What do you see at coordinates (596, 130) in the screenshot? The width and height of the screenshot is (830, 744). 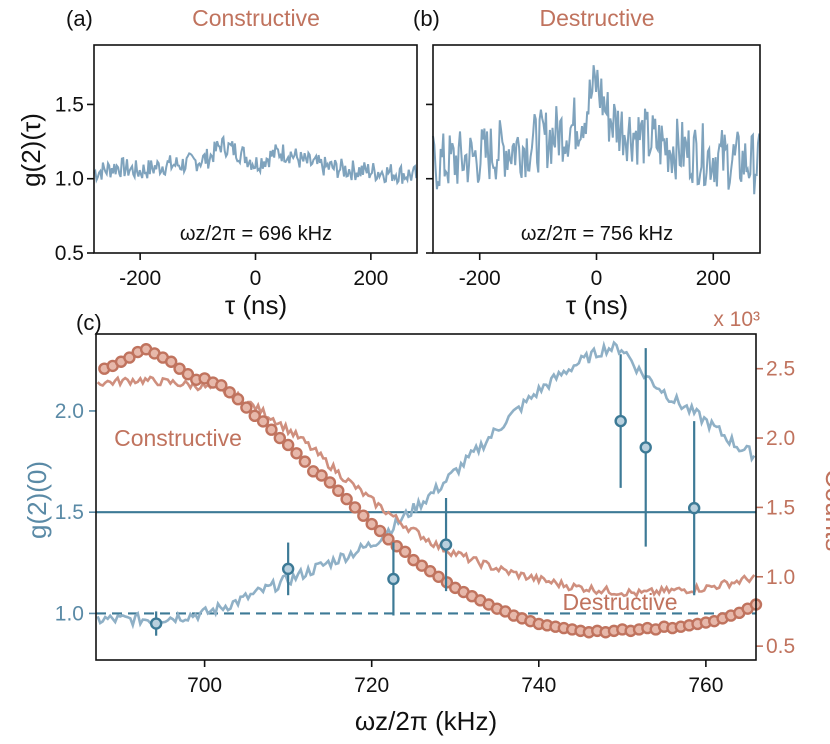 I see `panel-b-series-line` at bounding box center [596, 130].